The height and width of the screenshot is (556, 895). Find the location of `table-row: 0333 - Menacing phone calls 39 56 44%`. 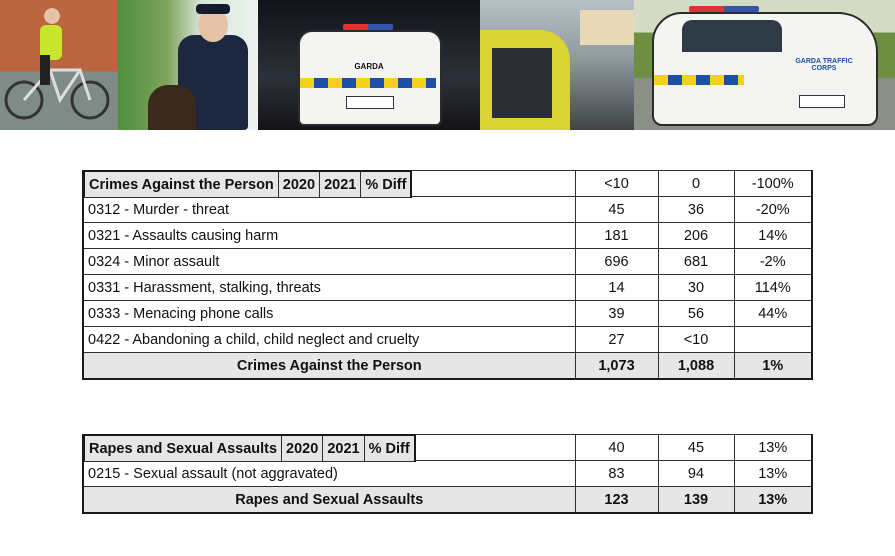

table-row: 0333 - Menacing phone calls 39 56 44% is located at coordinates (447, 313).